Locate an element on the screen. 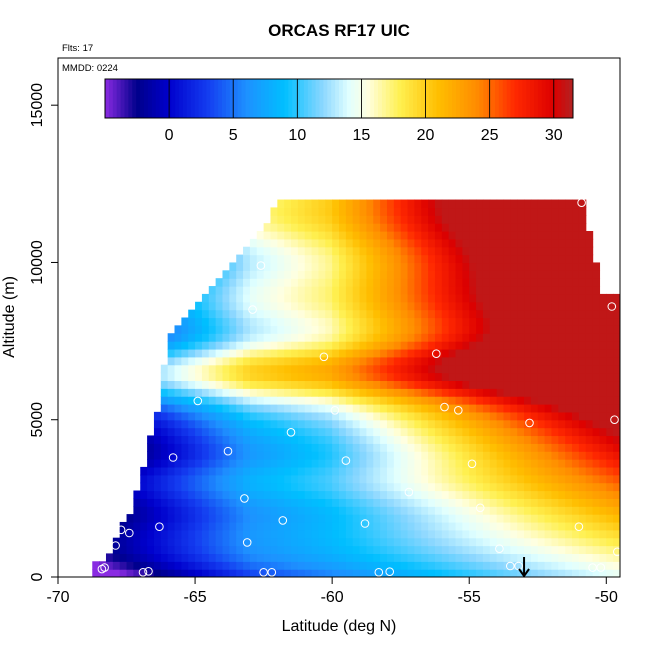 Image resolution: width=650 pixels, height=655 pixels. flight-track-point is located at coordinates (129, 533).